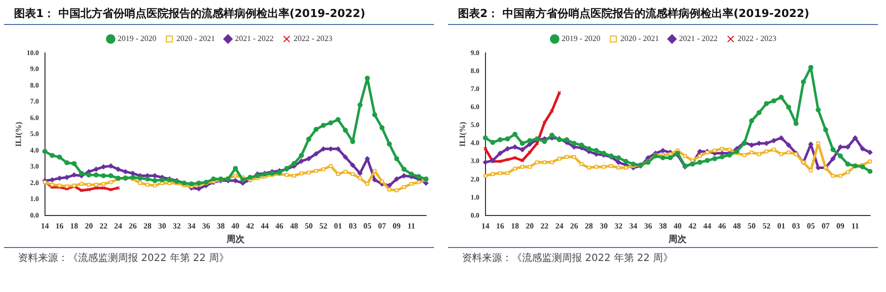  I want to click on chart-title: 图表2： 中国南方省份哨点医院报告的流感样病例检出率(2019-2022), so click(663, 12).